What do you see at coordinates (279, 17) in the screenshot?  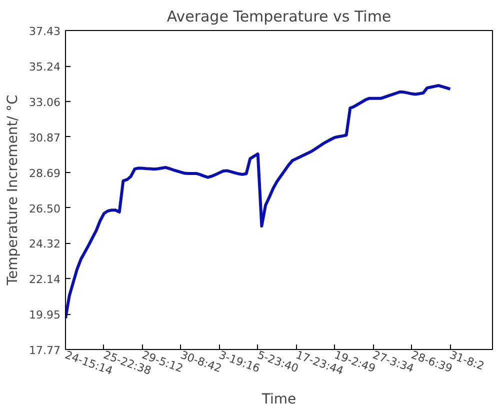 I see `chart-title: Average Temperature vs Time` at bounding box center [279, 17].